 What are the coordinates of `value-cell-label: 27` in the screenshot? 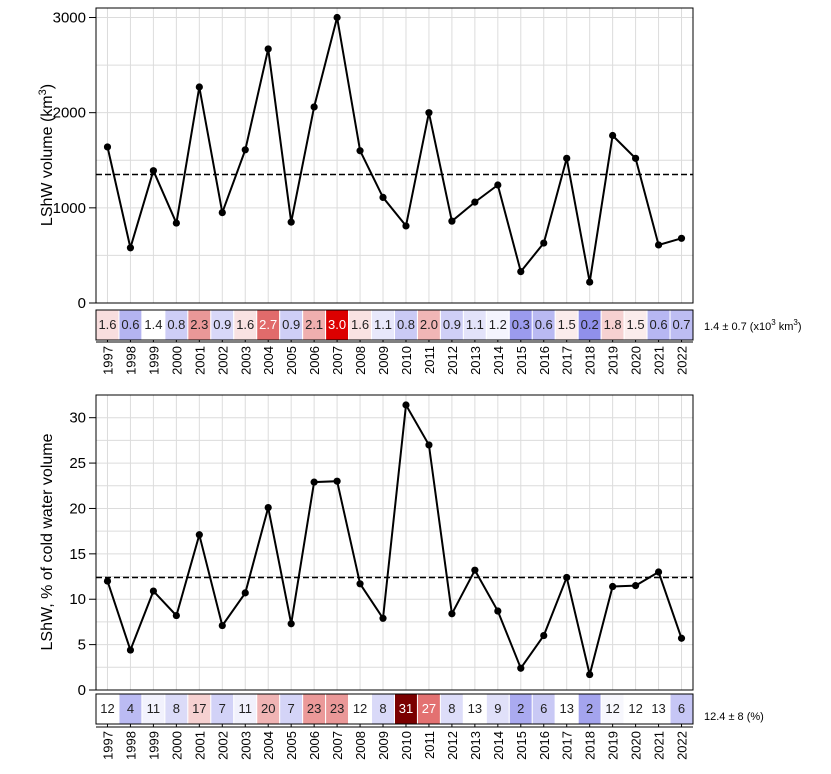 It's located at (429, 708).